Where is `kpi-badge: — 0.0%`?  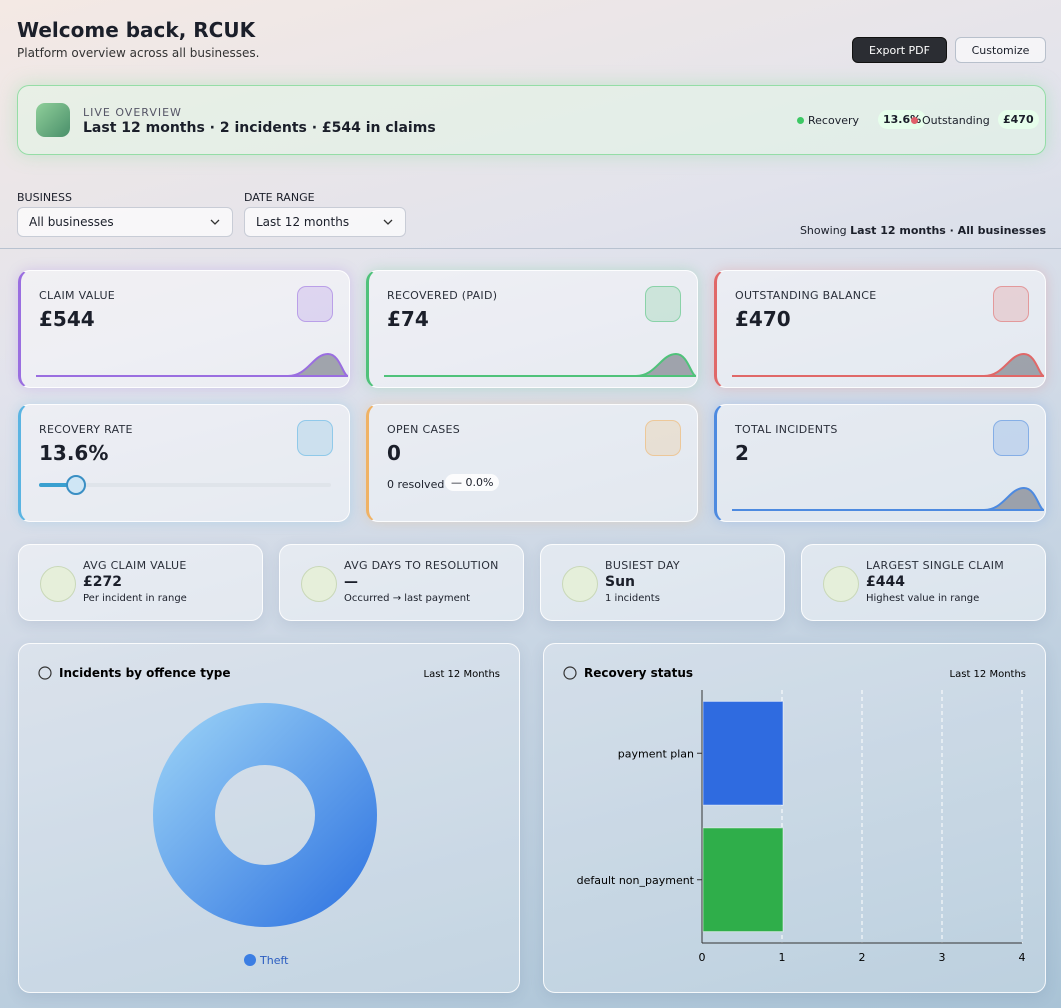 kpi-badge: — 0.0% is located at coordinates (472, 482).